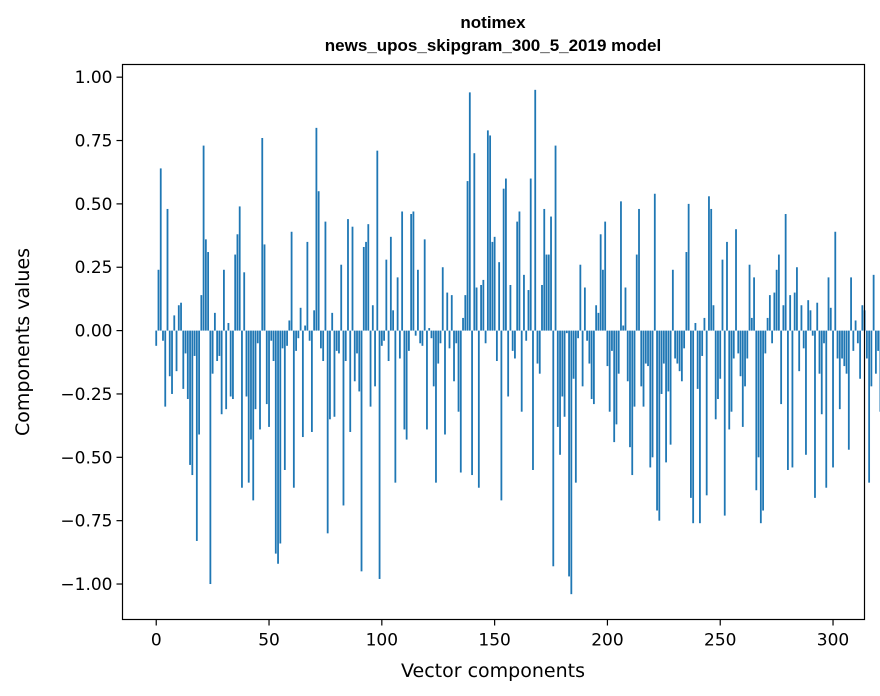 This screenshot has width=880, height=696. I want to click on y-axis-ticks: 1.00 0.75 0.50 0.25 0.00 −0.25 −0.50 −0.75 −1.00, so click(91, 331).